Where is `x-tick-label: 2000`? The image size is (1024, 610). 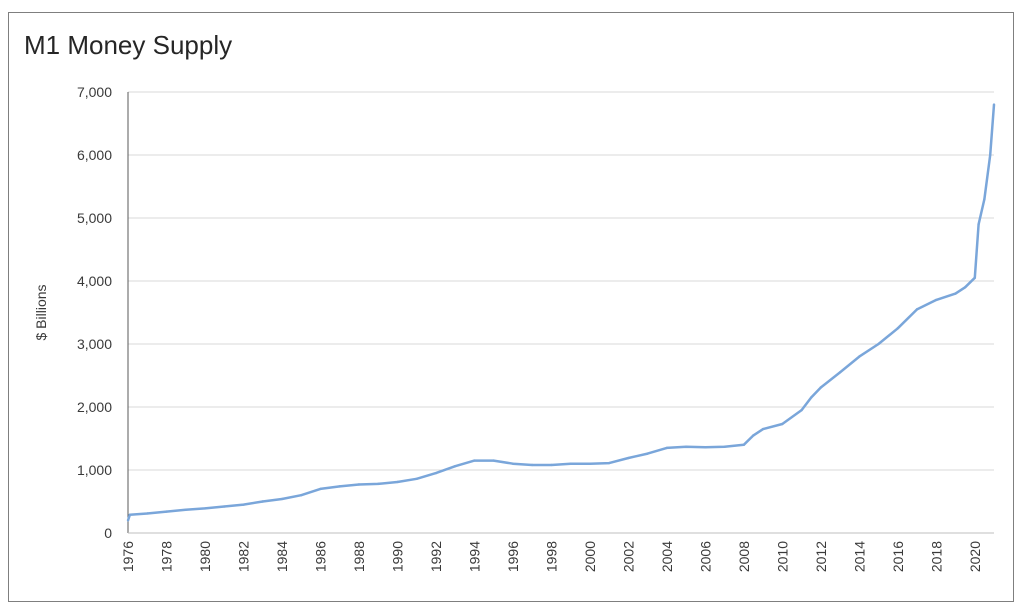
x-tick-label: 2000 is located at coordinates (590, 556).